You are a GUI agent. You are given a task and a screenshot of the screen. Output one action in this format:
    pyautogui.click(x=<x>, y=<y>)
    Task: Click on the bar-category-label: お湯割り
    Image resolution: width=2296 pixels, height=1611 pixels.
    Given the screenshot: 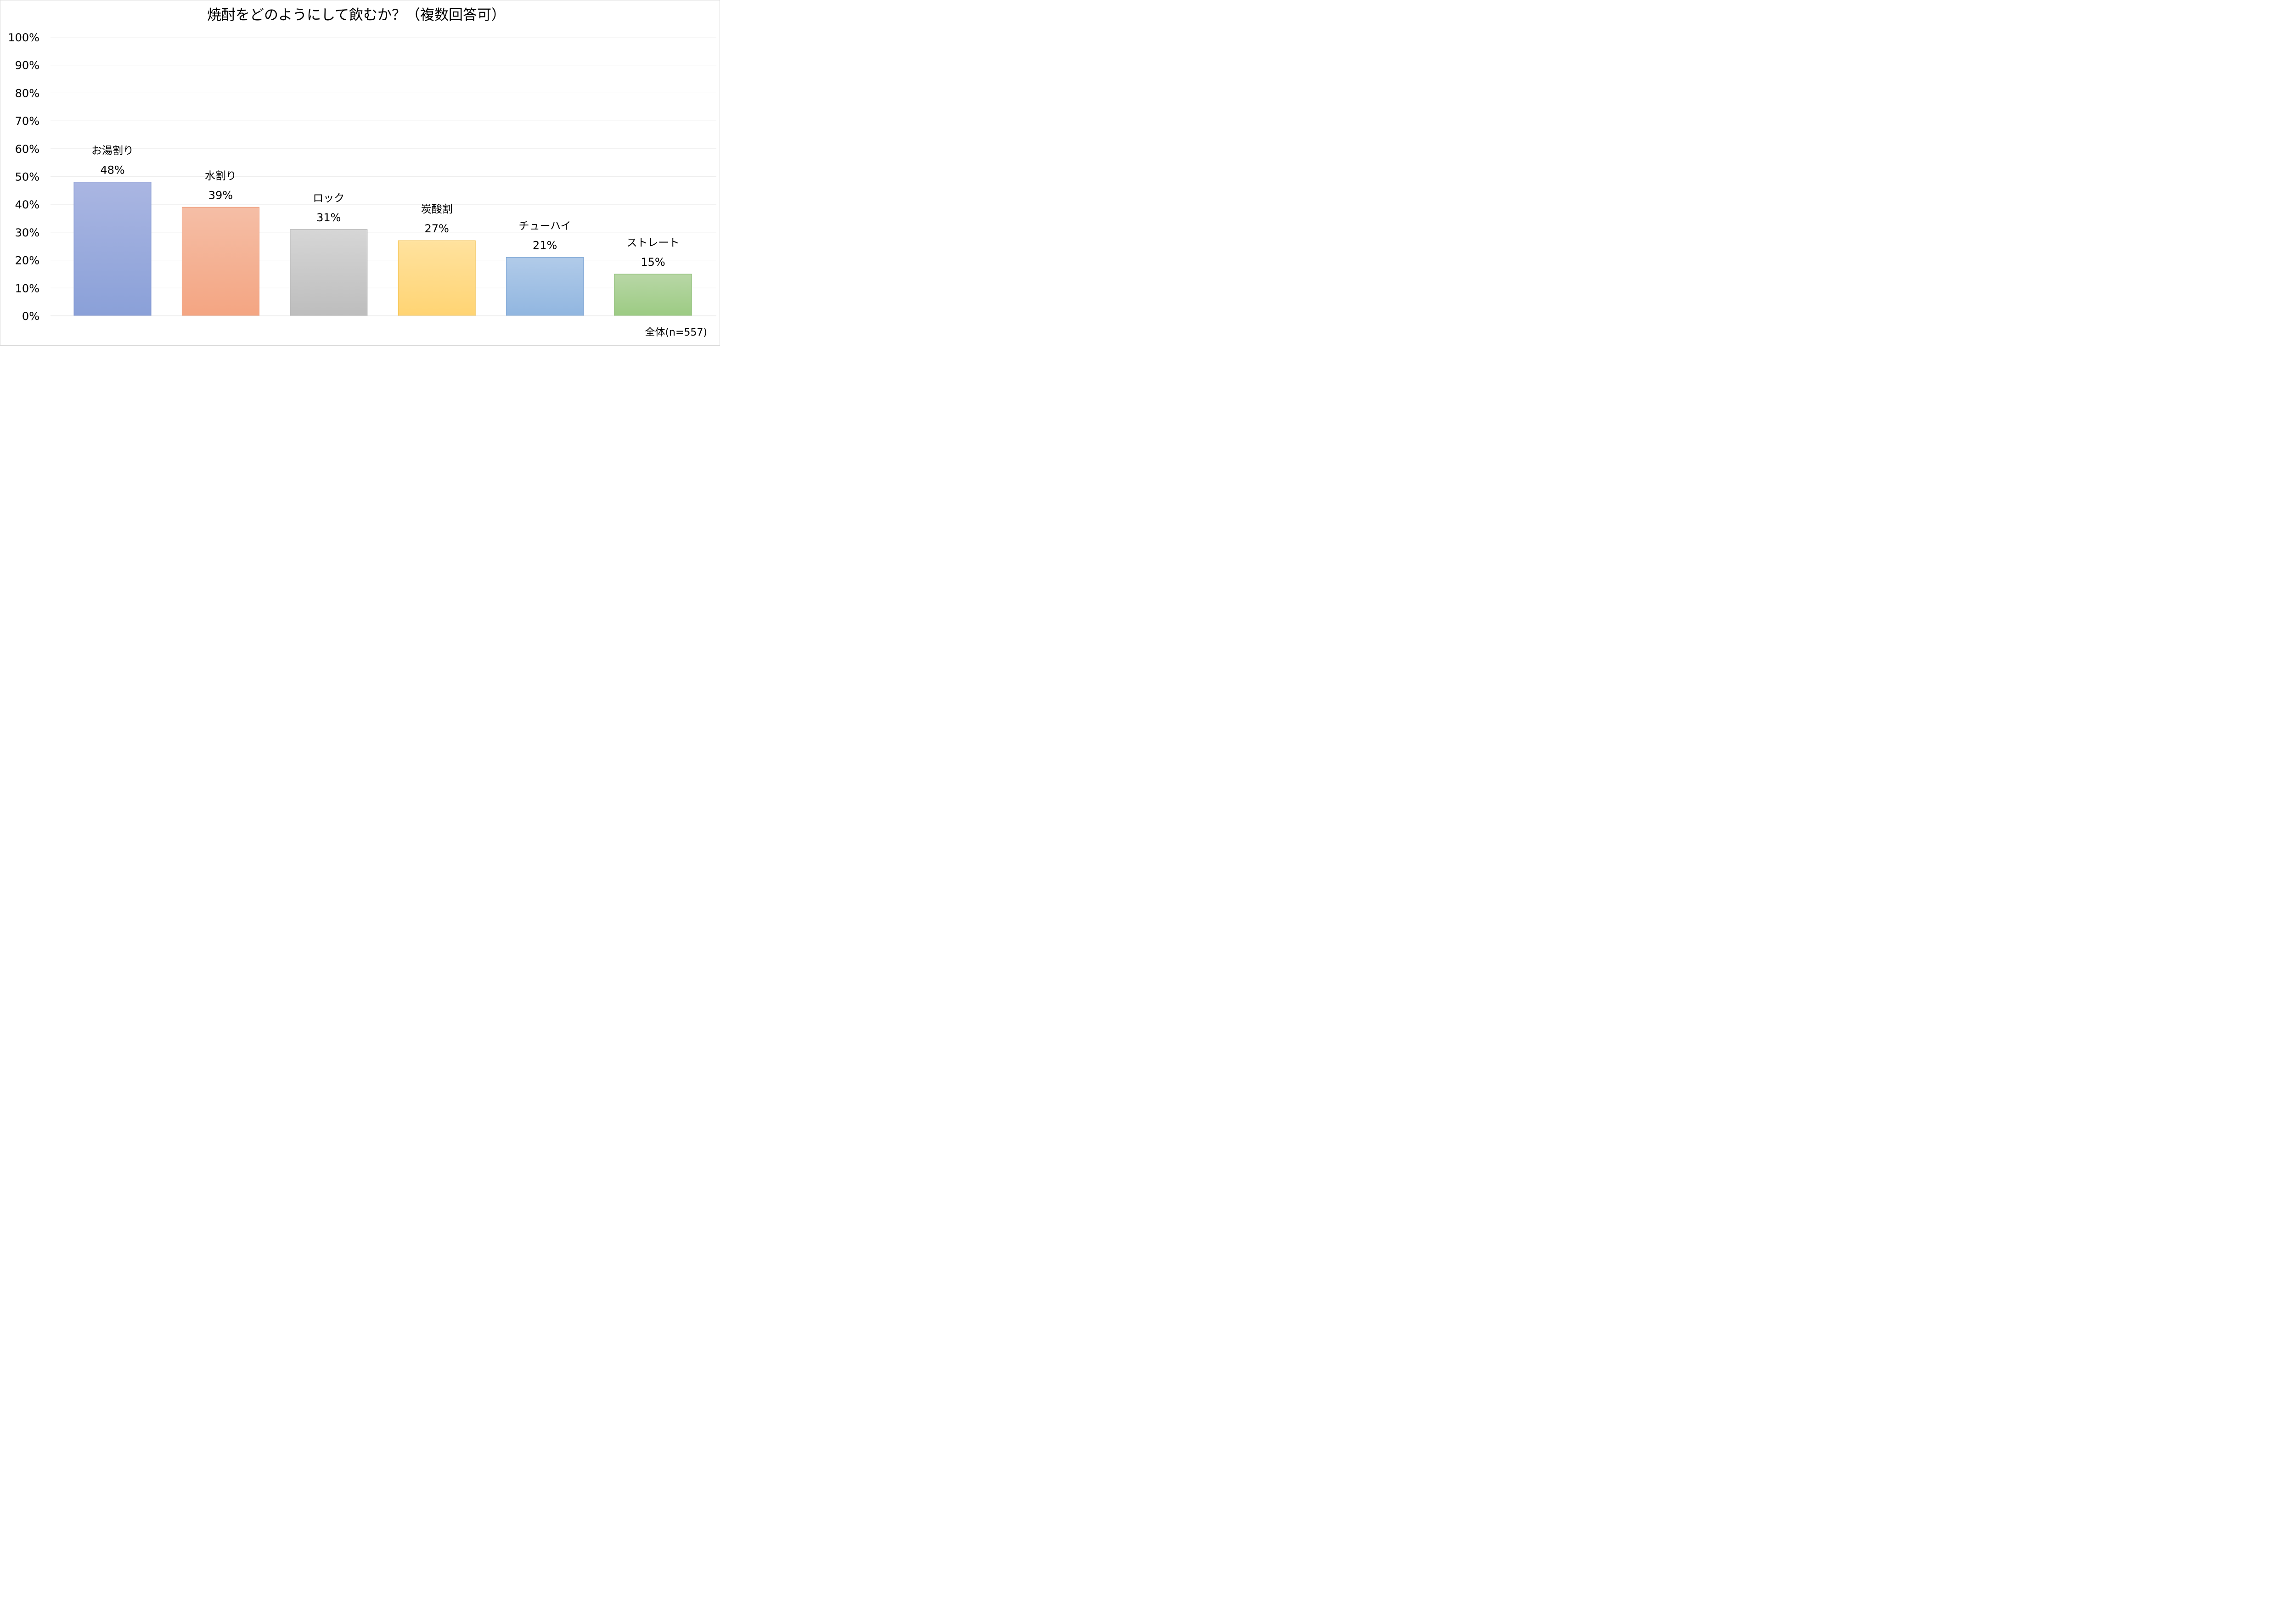 What is the action you would take?
    pyautogui.click(x=113, y=151)
    